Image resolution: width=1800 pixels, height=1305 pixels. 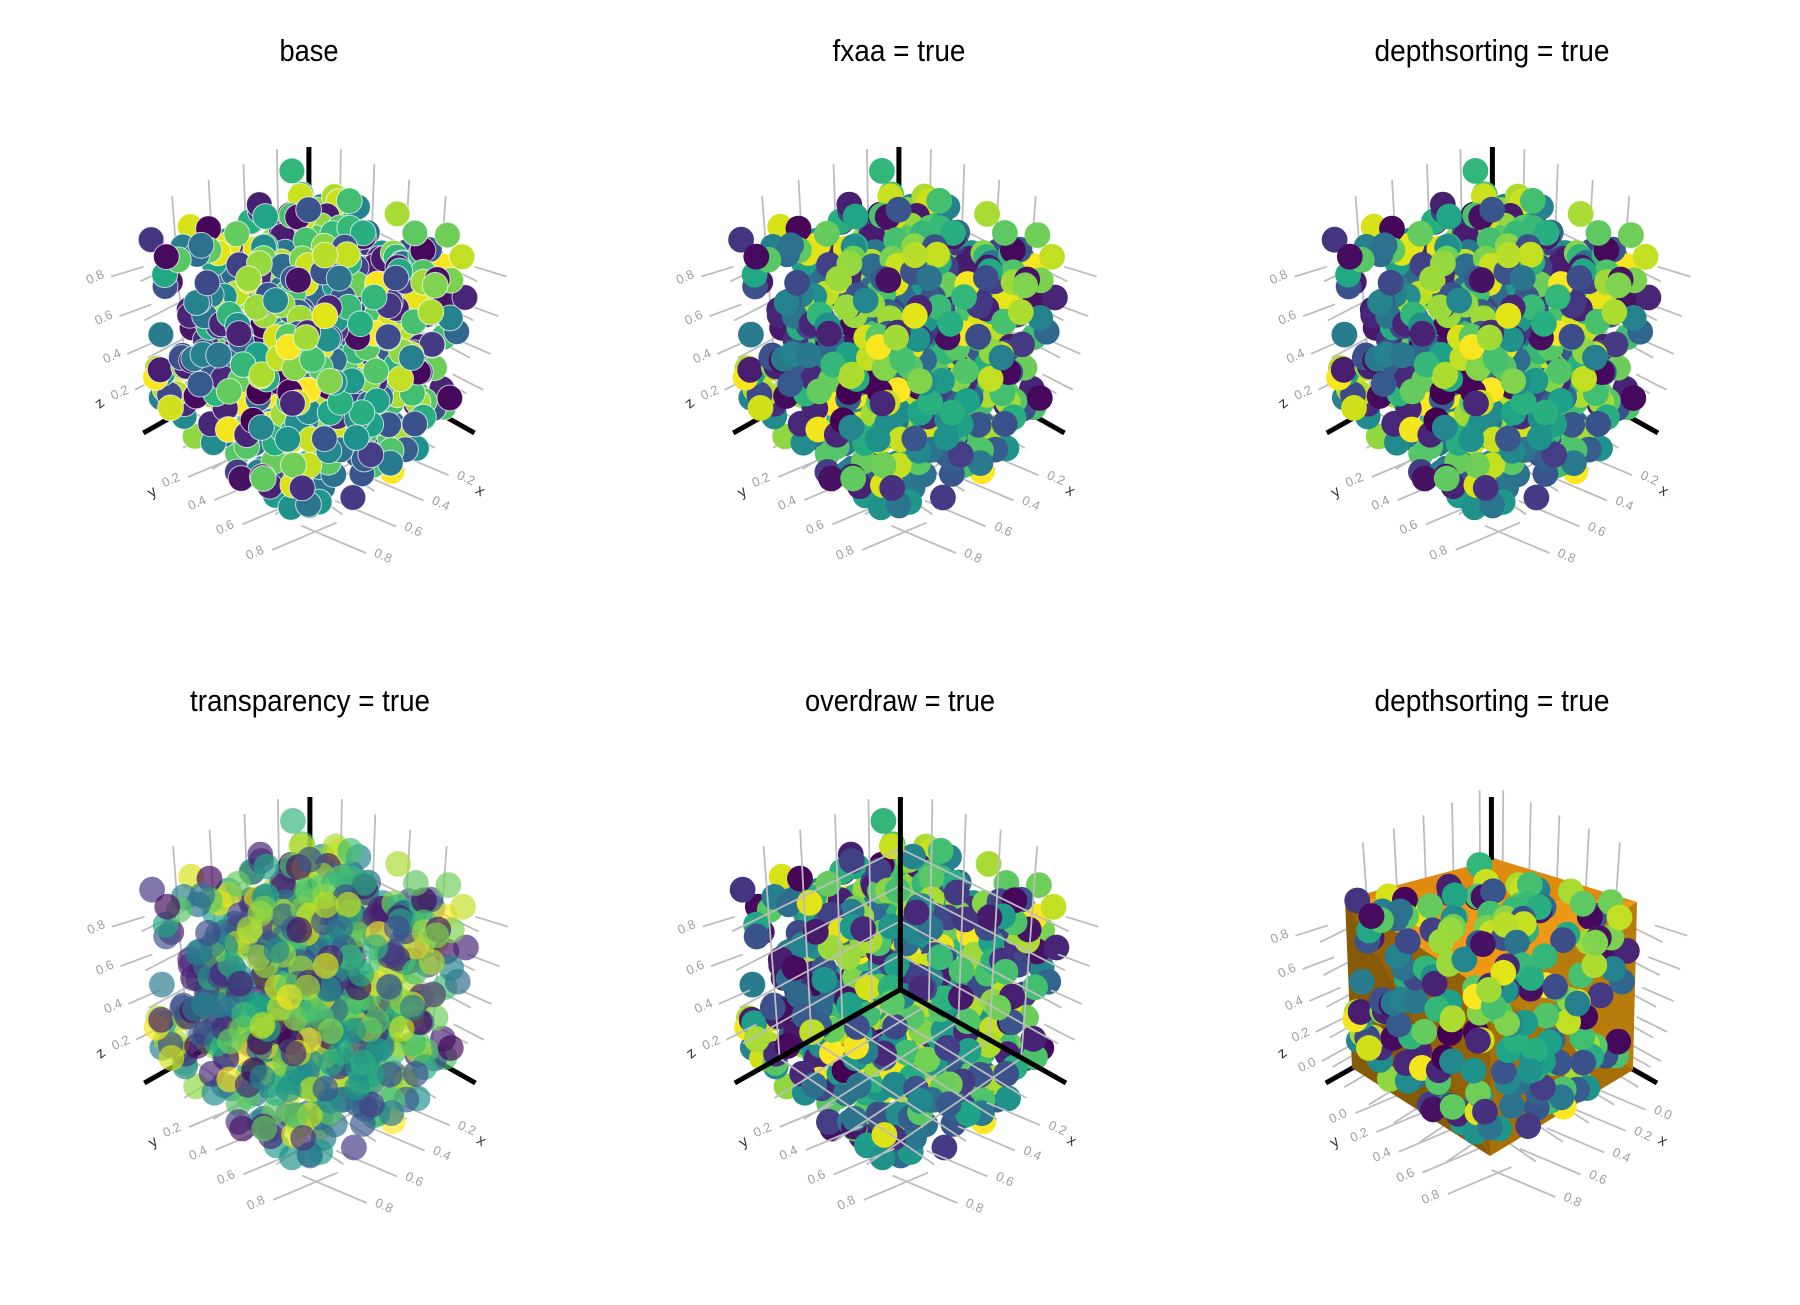 I want to click on svg-text: overdraw = true, so click(x=900, y=700).